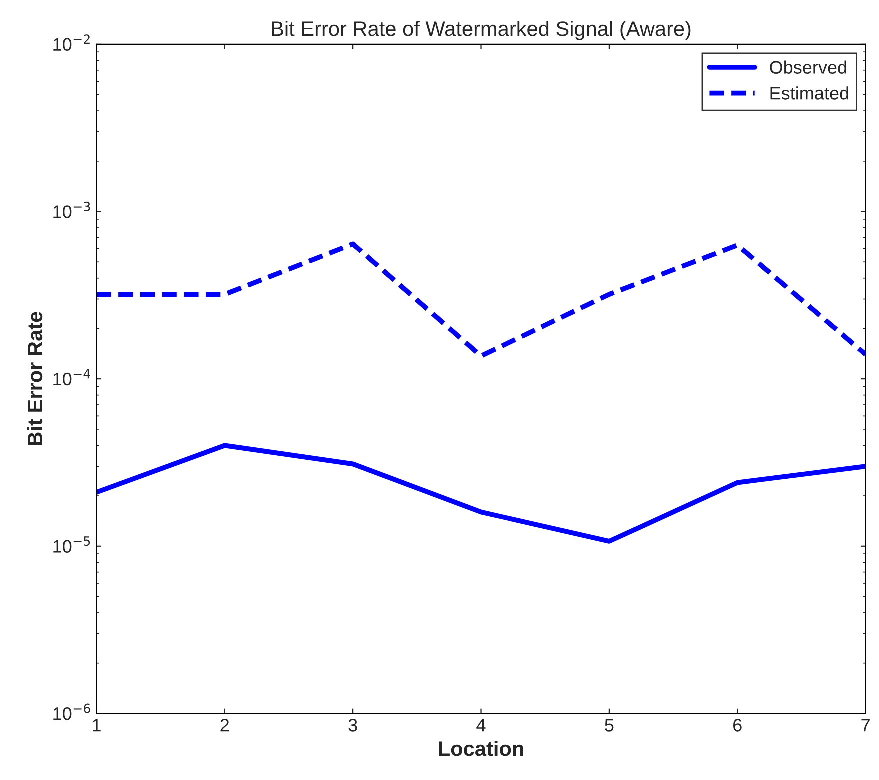  Describe the element at coordinates (481, 748) in the screenshot. I see `x-axis-title: Location` at that location.